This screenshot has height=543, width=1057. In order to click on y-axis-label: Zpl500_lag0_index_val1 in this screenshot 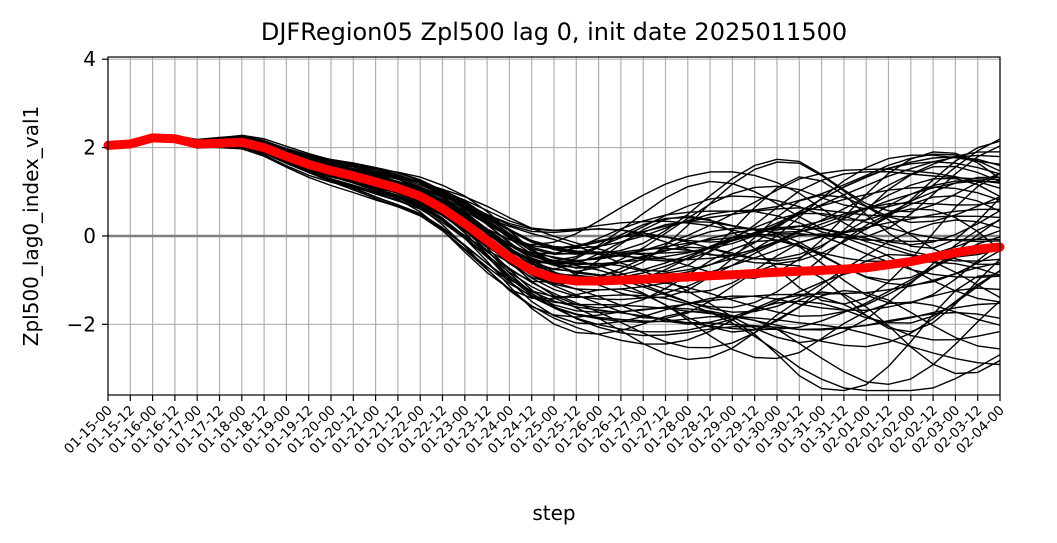, I will do `click(31, 226)`.